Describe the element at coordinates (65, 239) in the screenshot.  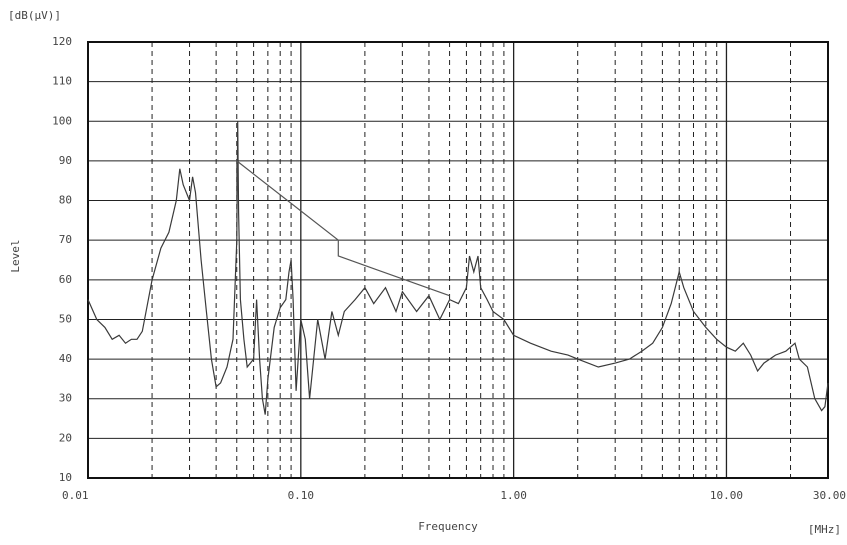
I see `y-tick-label: 70` at that location.